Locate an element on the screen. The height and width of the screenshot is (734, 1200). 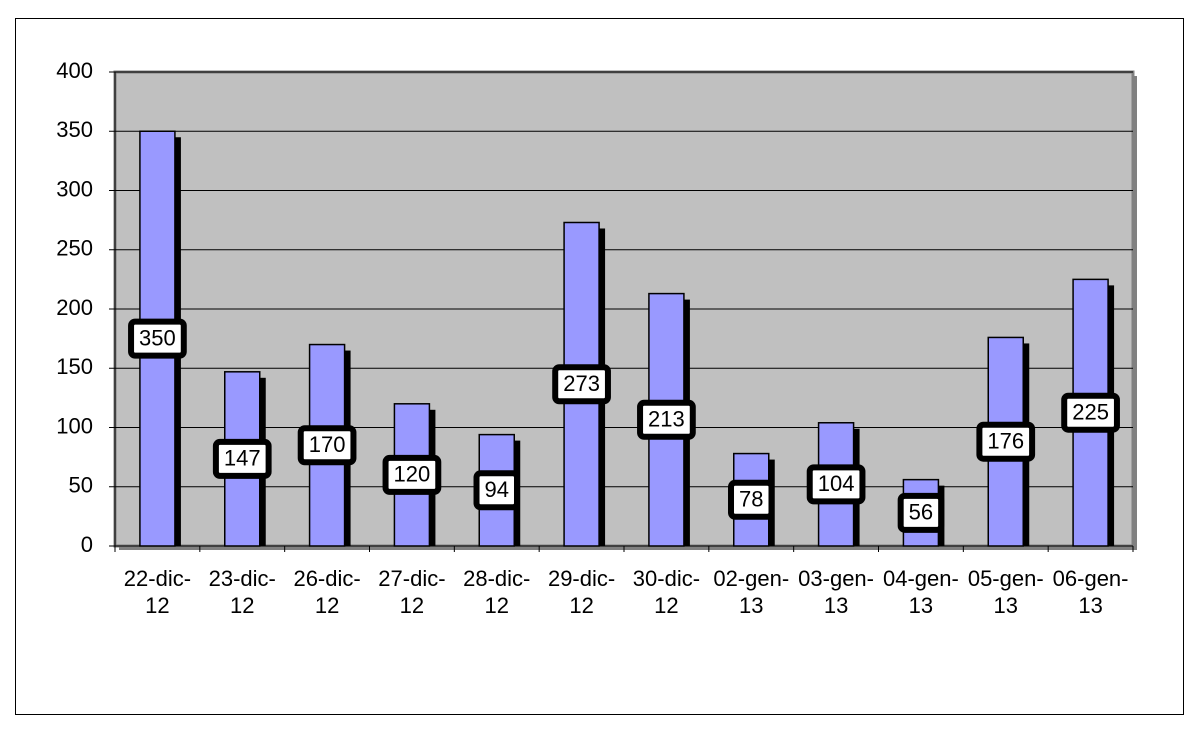
value-label: 273 is located at coordinates (581, 383).